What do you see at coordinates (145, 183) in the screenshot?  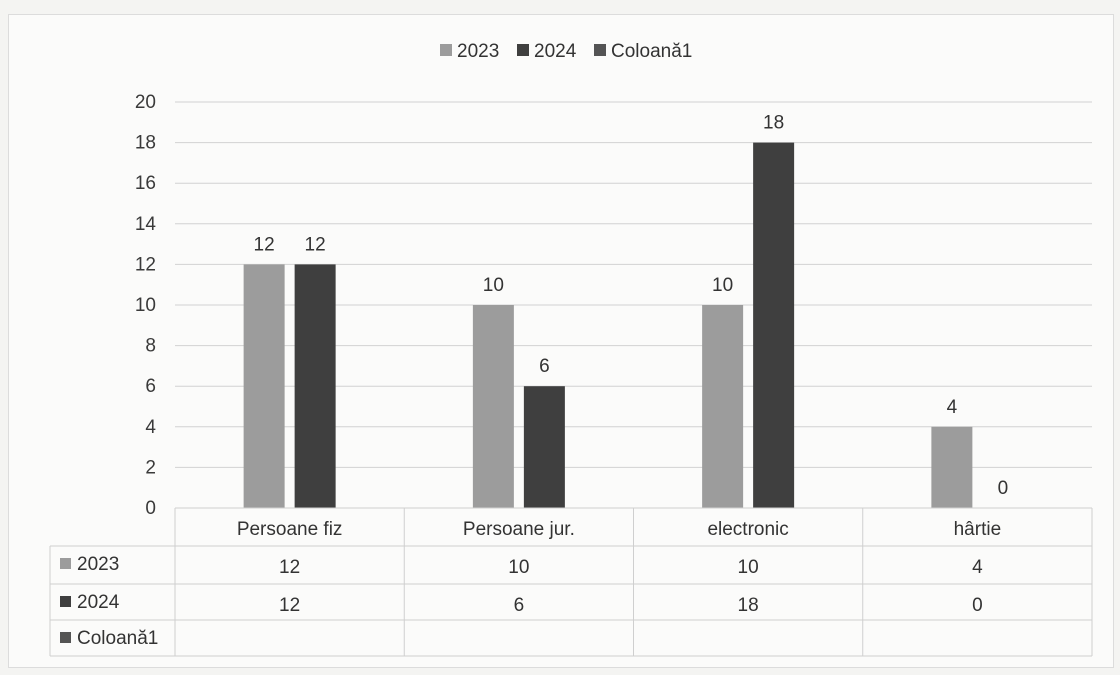 I see `y-tick-label: 16` at bounding box center [145, 183].